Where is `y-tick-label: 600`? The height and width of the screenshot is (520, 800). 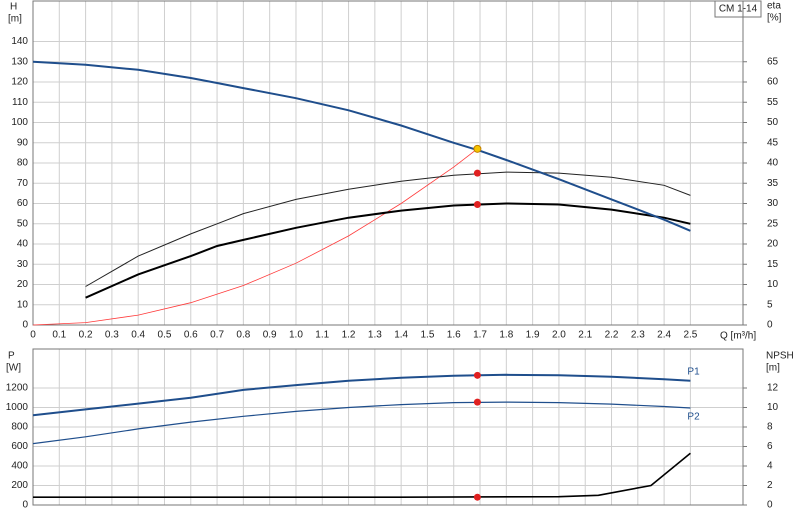
y-tick-label: 600 is located at coordinates (19, 446).